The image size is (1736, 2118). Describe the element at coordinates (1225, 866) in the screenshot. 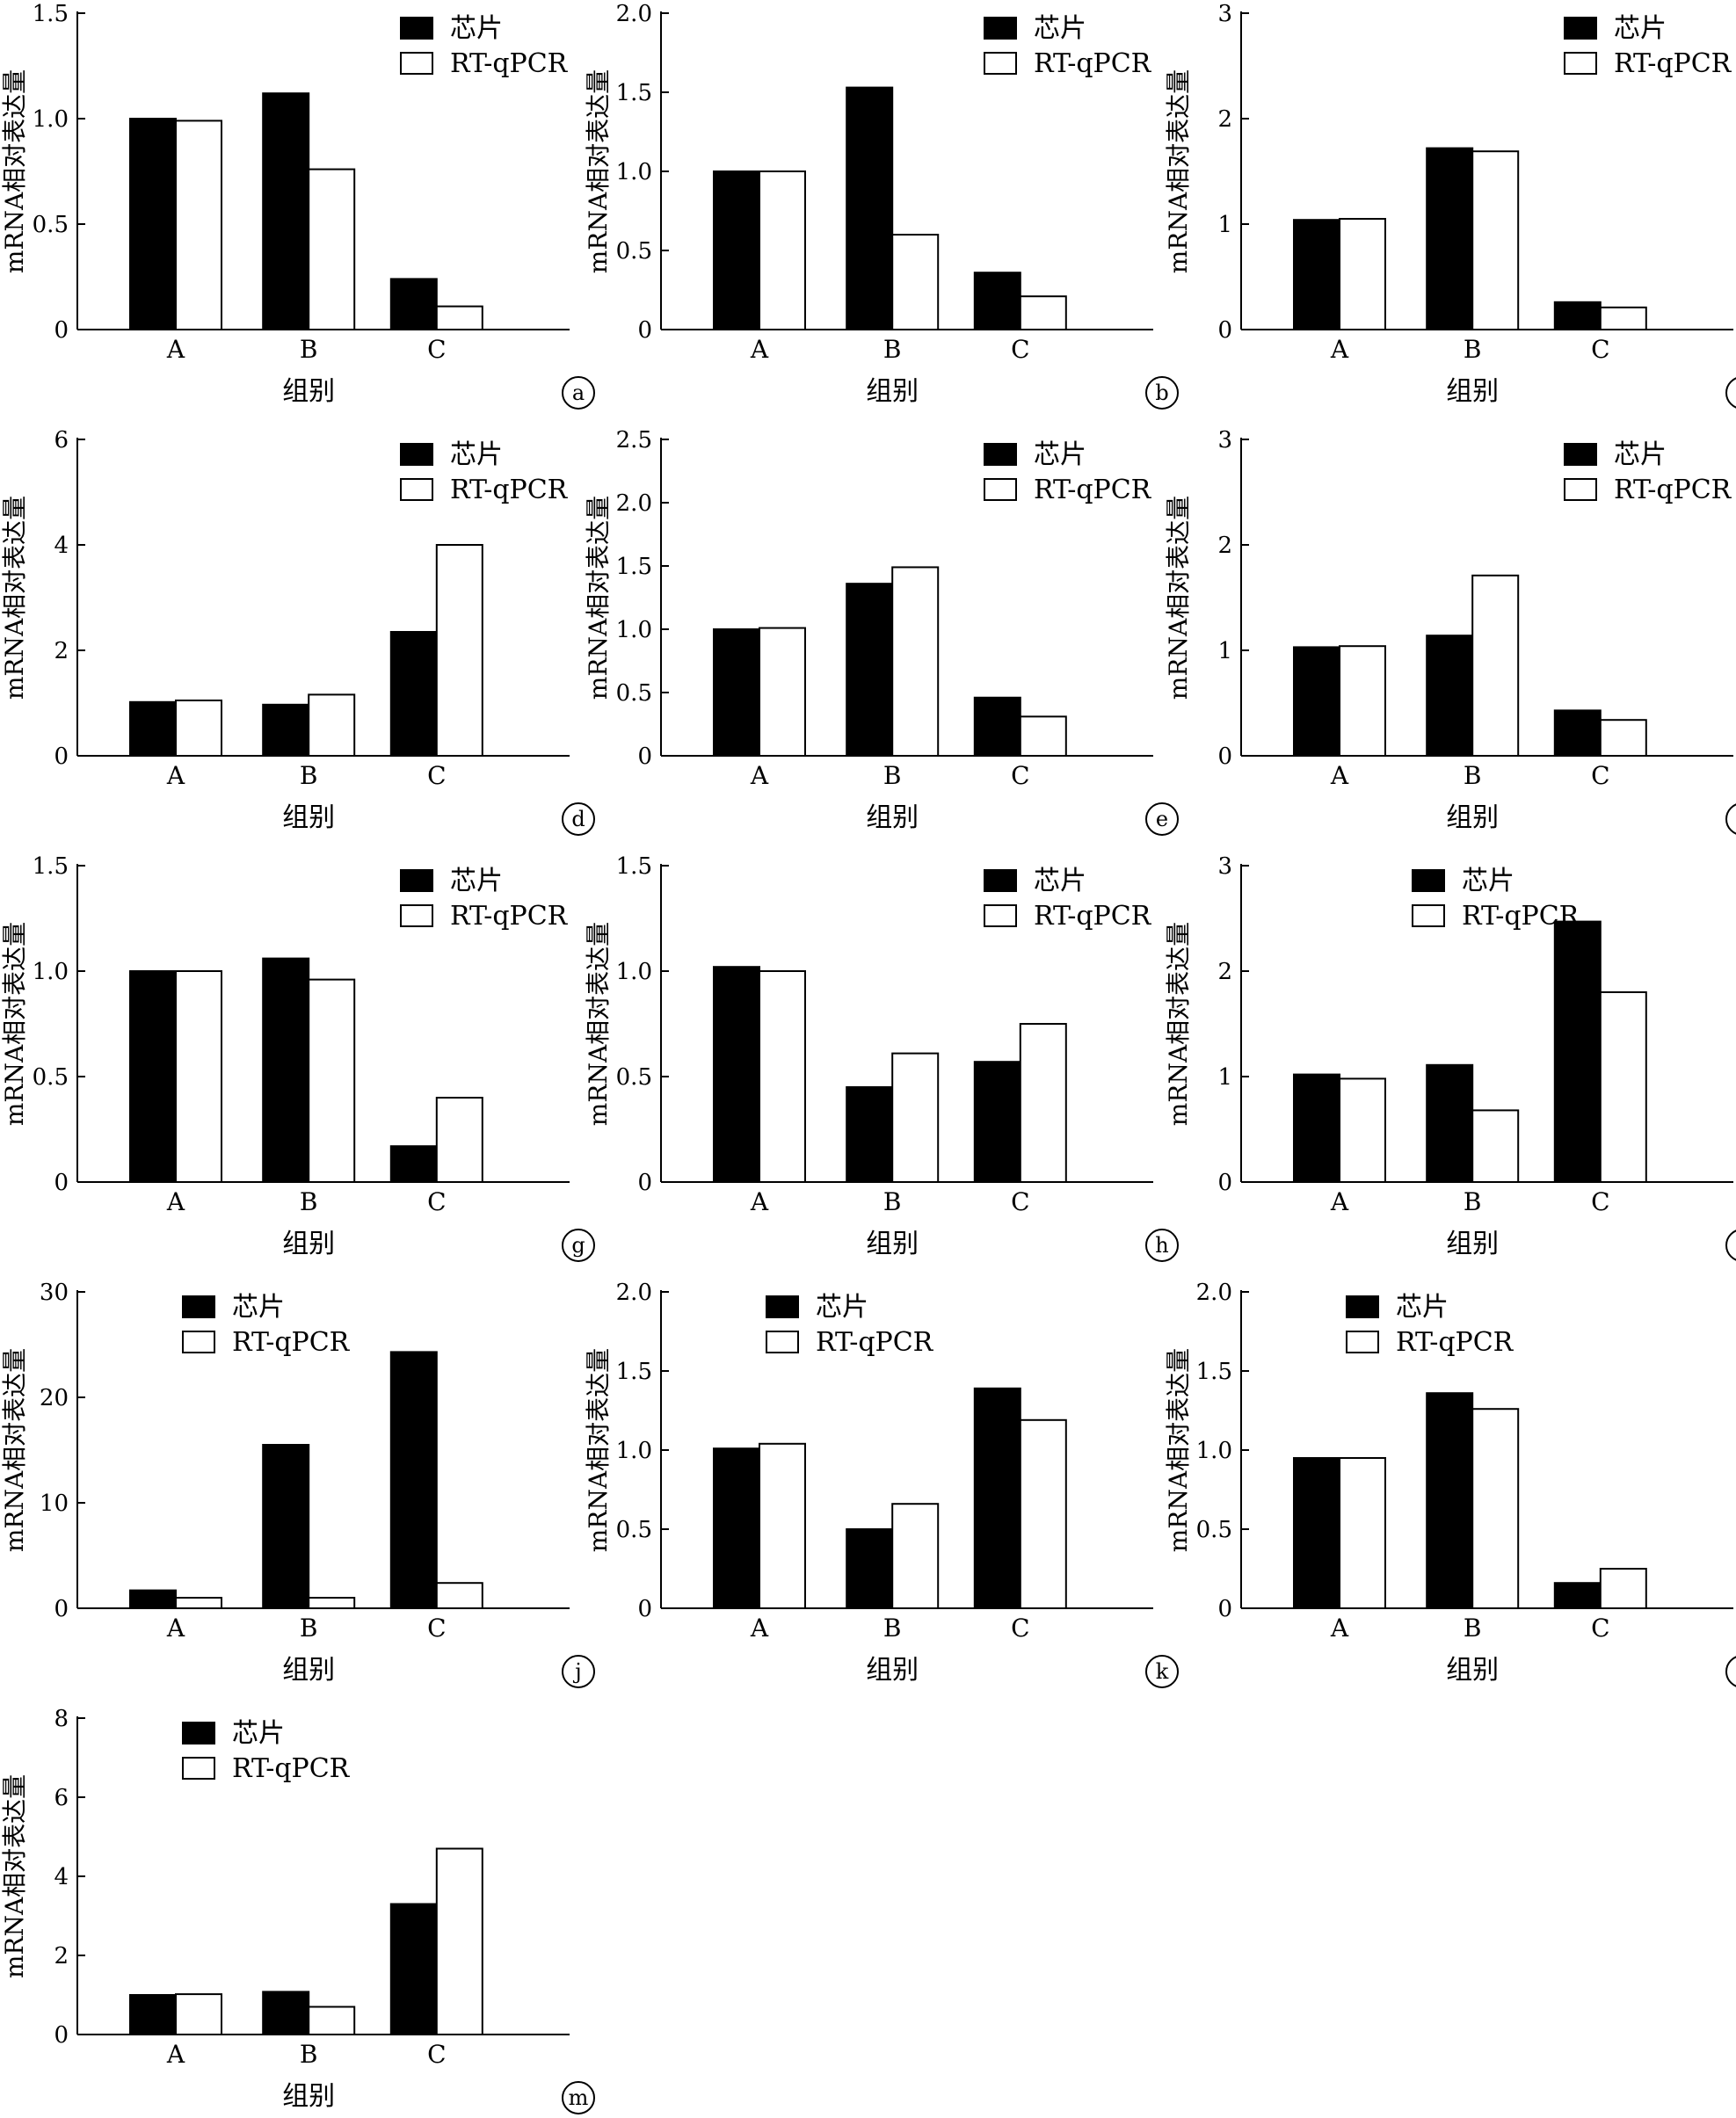

I see `y-tick-label: 3` at that location.